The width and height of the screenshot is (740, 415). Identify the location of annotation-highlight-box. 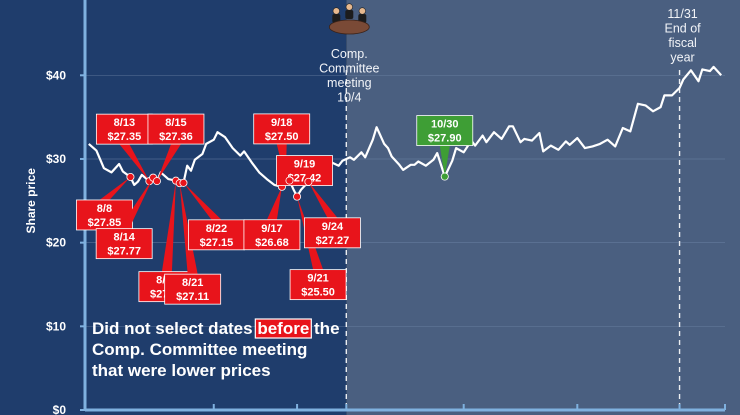
(283, 328).